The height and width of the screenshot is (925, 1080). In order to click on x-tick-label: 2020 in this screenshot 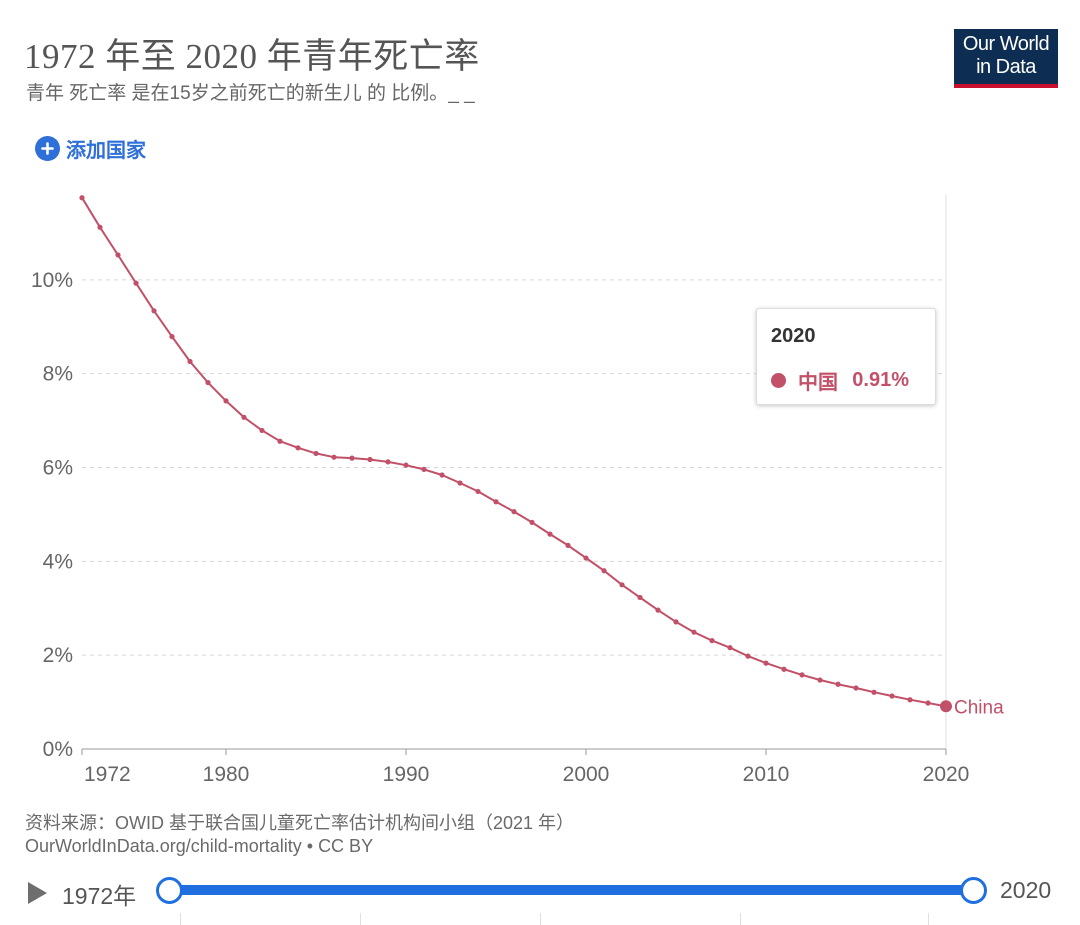, I will do `click(946, 774)`.